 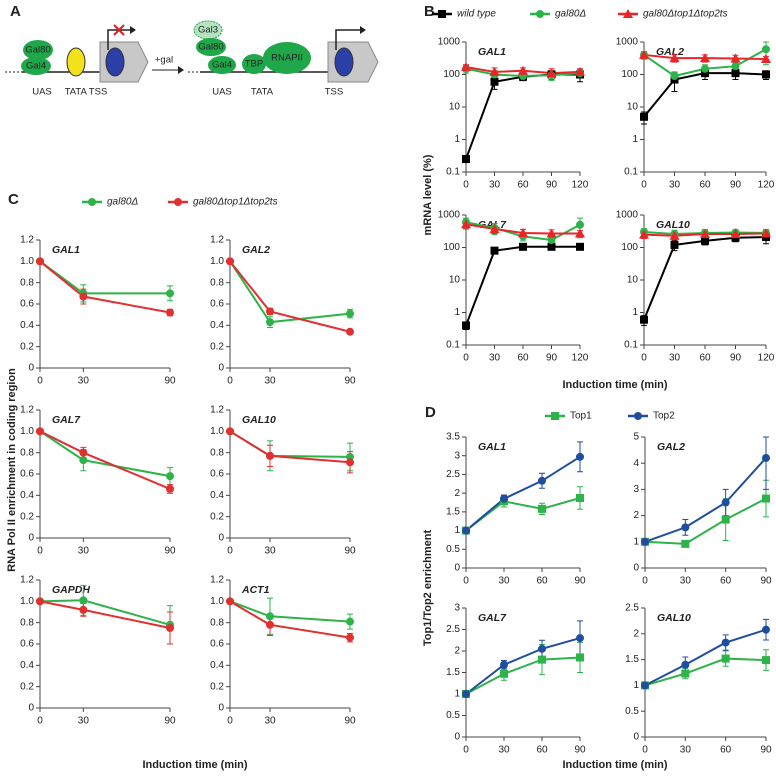 What do you see at coordinates (429, 11) in the screenshot?
I see `panel-label: B` at bounding box center [429, 11].